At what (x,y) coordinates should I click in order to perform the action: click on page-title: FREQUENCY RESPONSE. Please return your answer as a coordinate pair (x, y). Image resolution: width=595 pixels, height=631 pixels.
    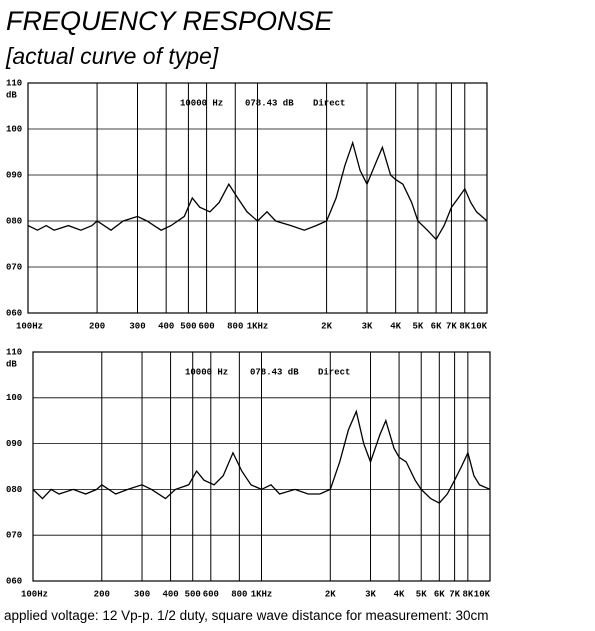
    Looking at the image, I should click on (170, 21).